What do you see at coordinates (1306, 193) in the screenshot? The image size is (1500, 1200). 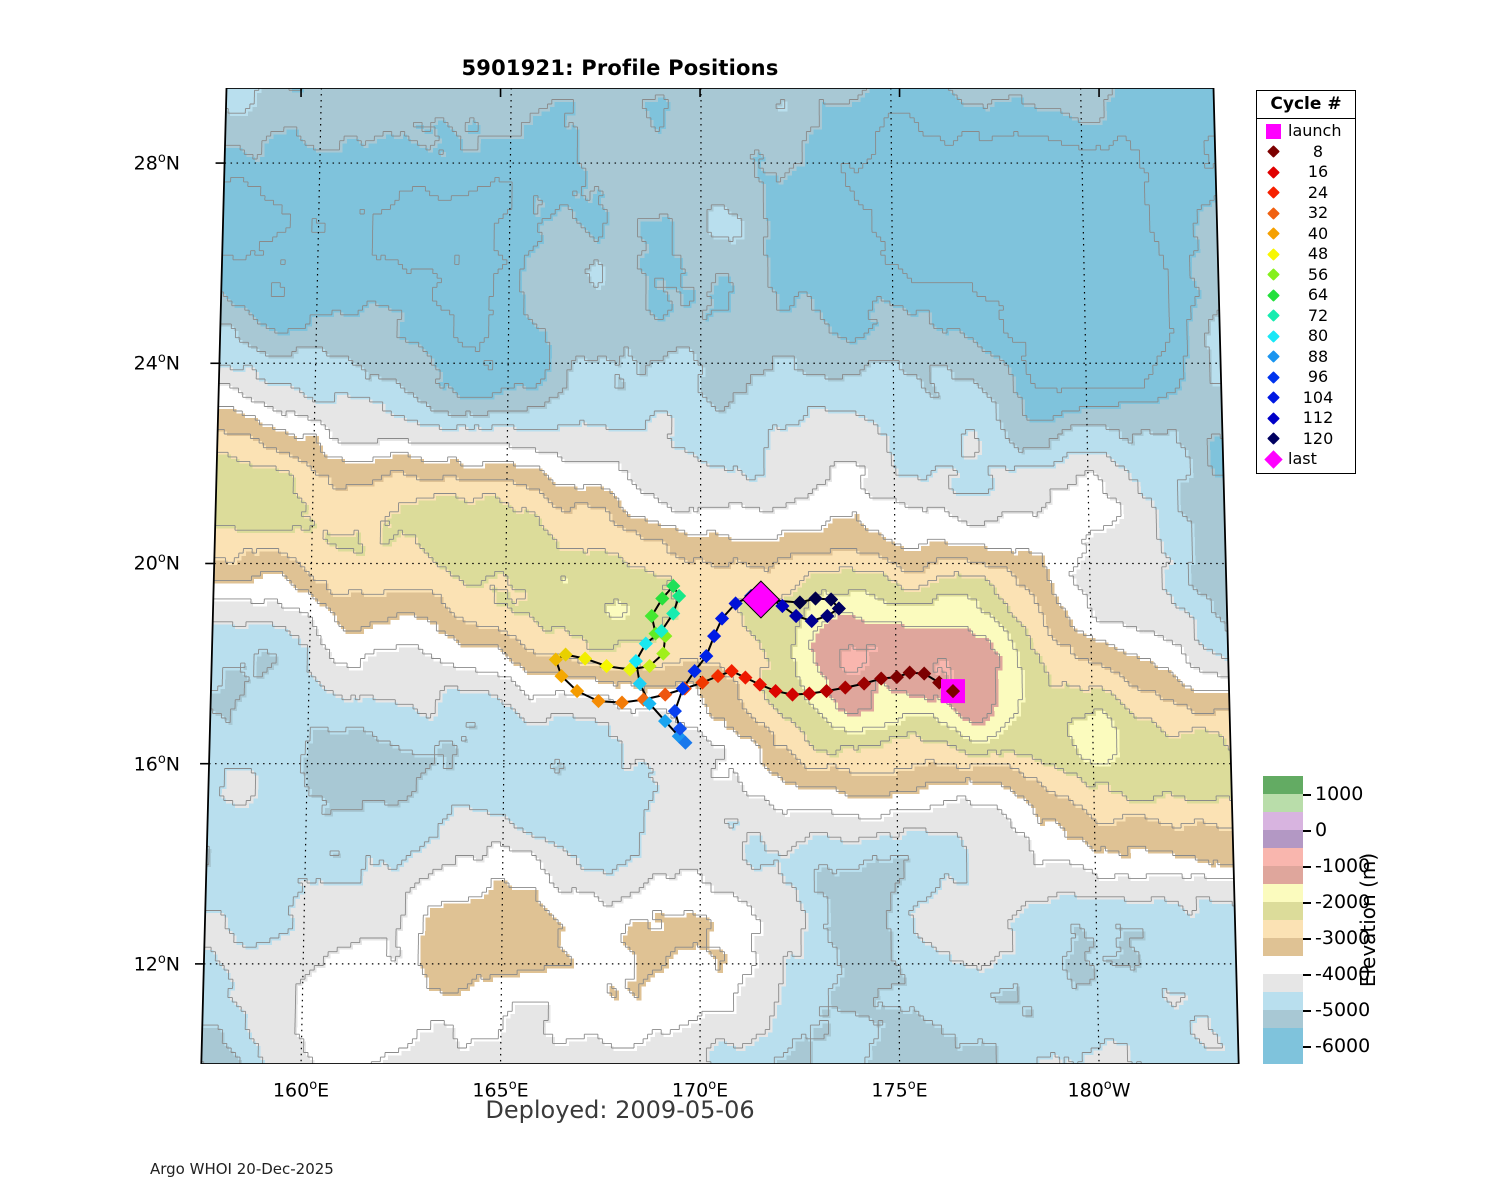 I see `legend-item-24: 24` at bounding box center [1306, 193].